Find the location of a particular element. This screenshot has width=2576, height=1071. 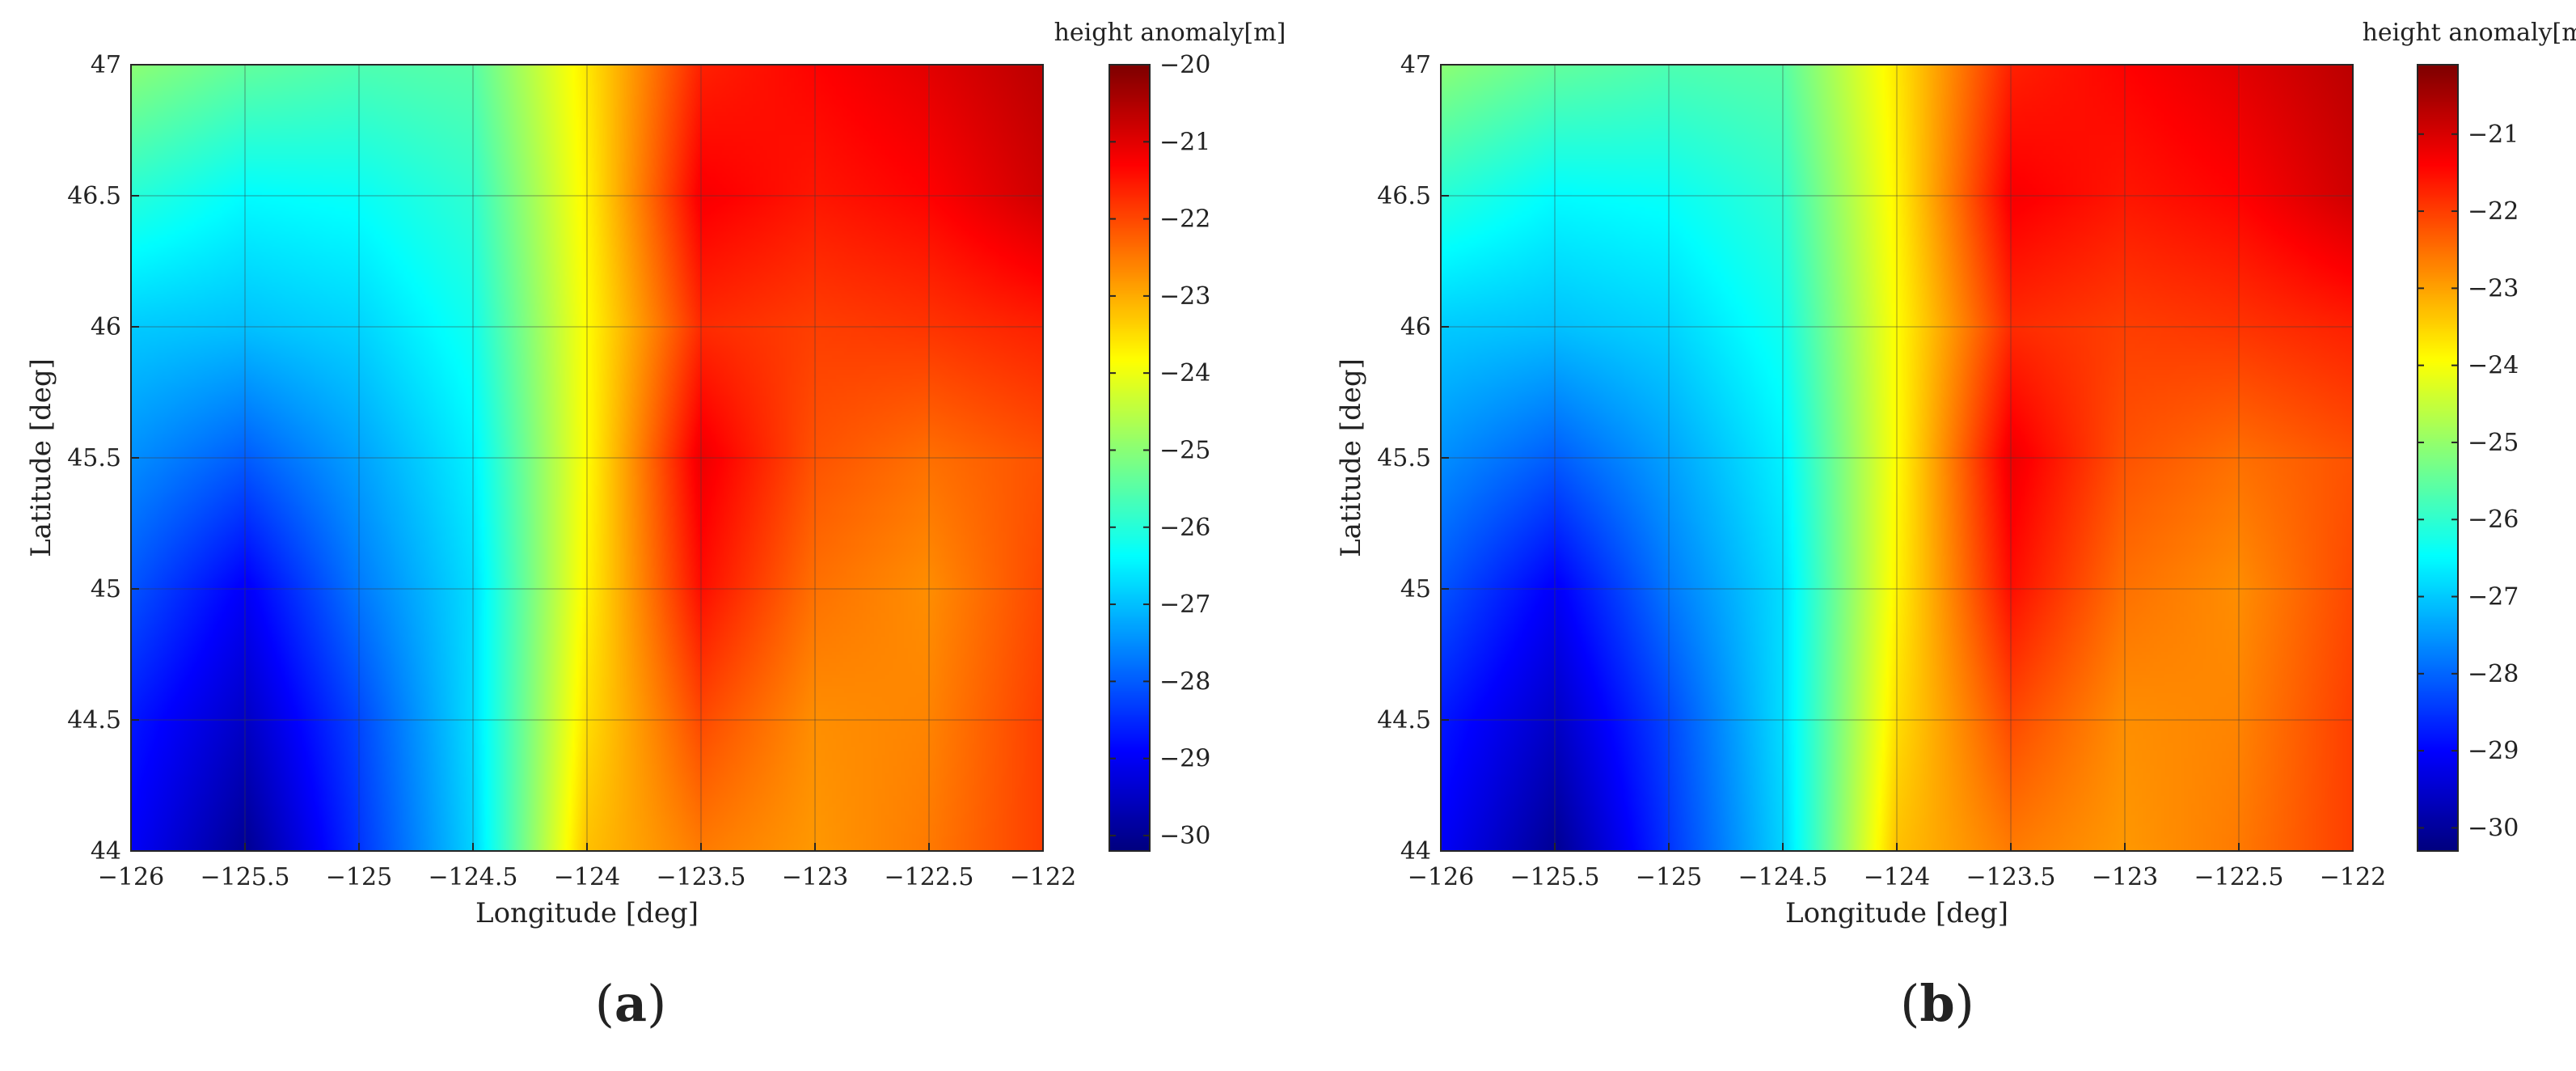

panel-label: (a) is located at coordinates (631, 1003).